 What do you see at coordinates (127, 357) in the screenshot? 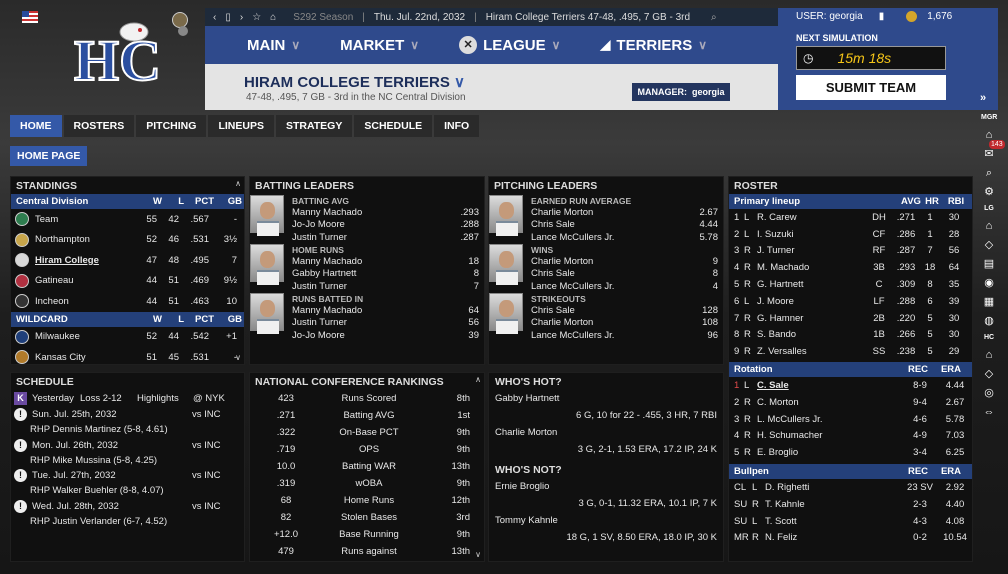
I see `standings-row: Kansas City 51 45 .531 -` at bounding box center [127, 357].